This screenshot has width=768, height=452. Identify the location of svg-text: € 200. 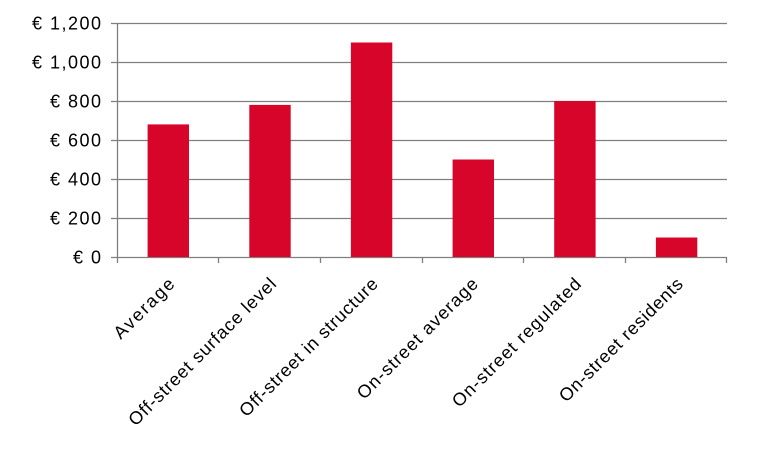
(76, 219).